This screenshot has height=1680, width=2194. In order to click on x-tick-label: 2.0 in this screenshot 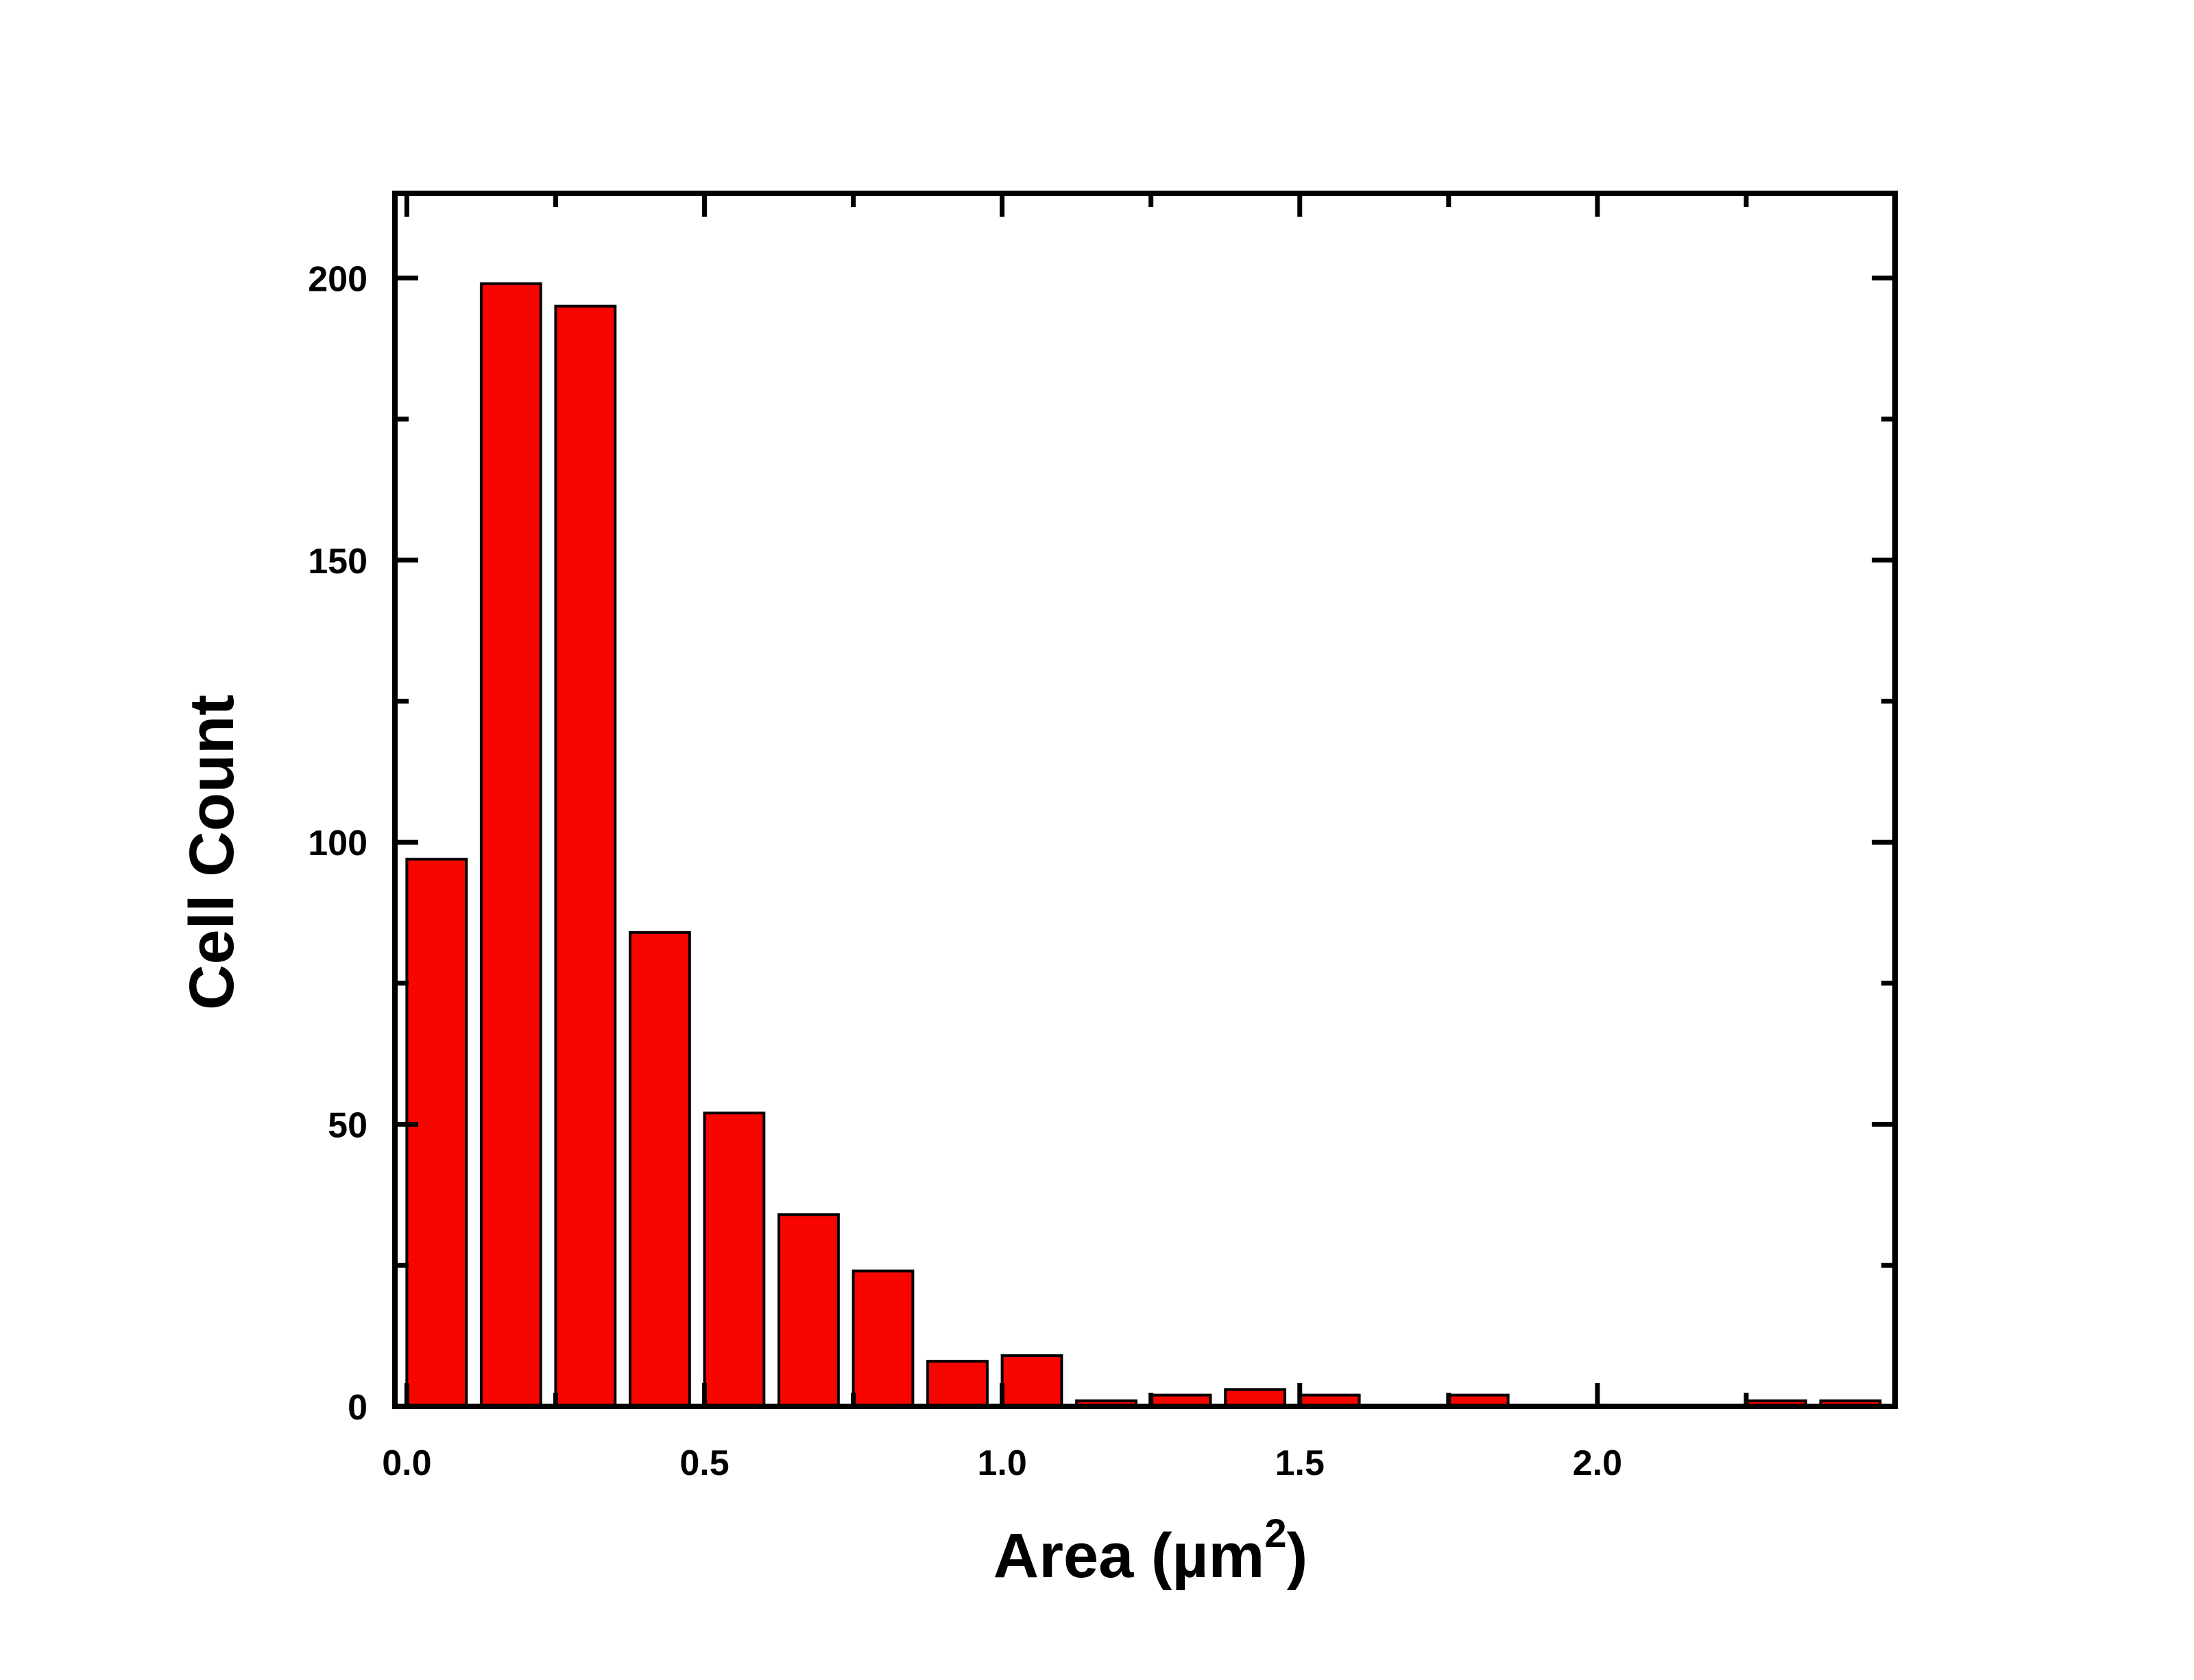, I will do `click(1597, 1463)`.